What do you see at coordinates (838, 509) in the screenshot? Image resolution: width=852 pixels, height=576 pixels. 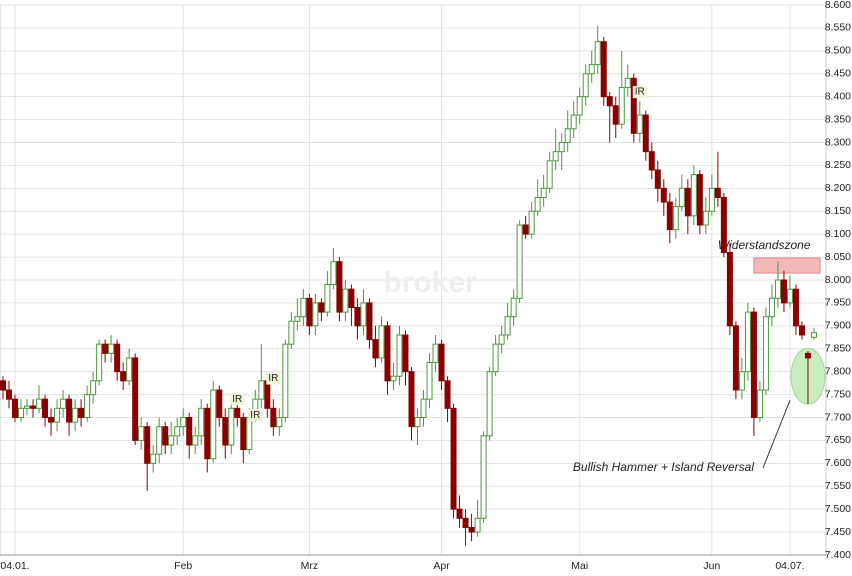 I see `y-tick-label: 7.500` at bounding box center [838, 509].